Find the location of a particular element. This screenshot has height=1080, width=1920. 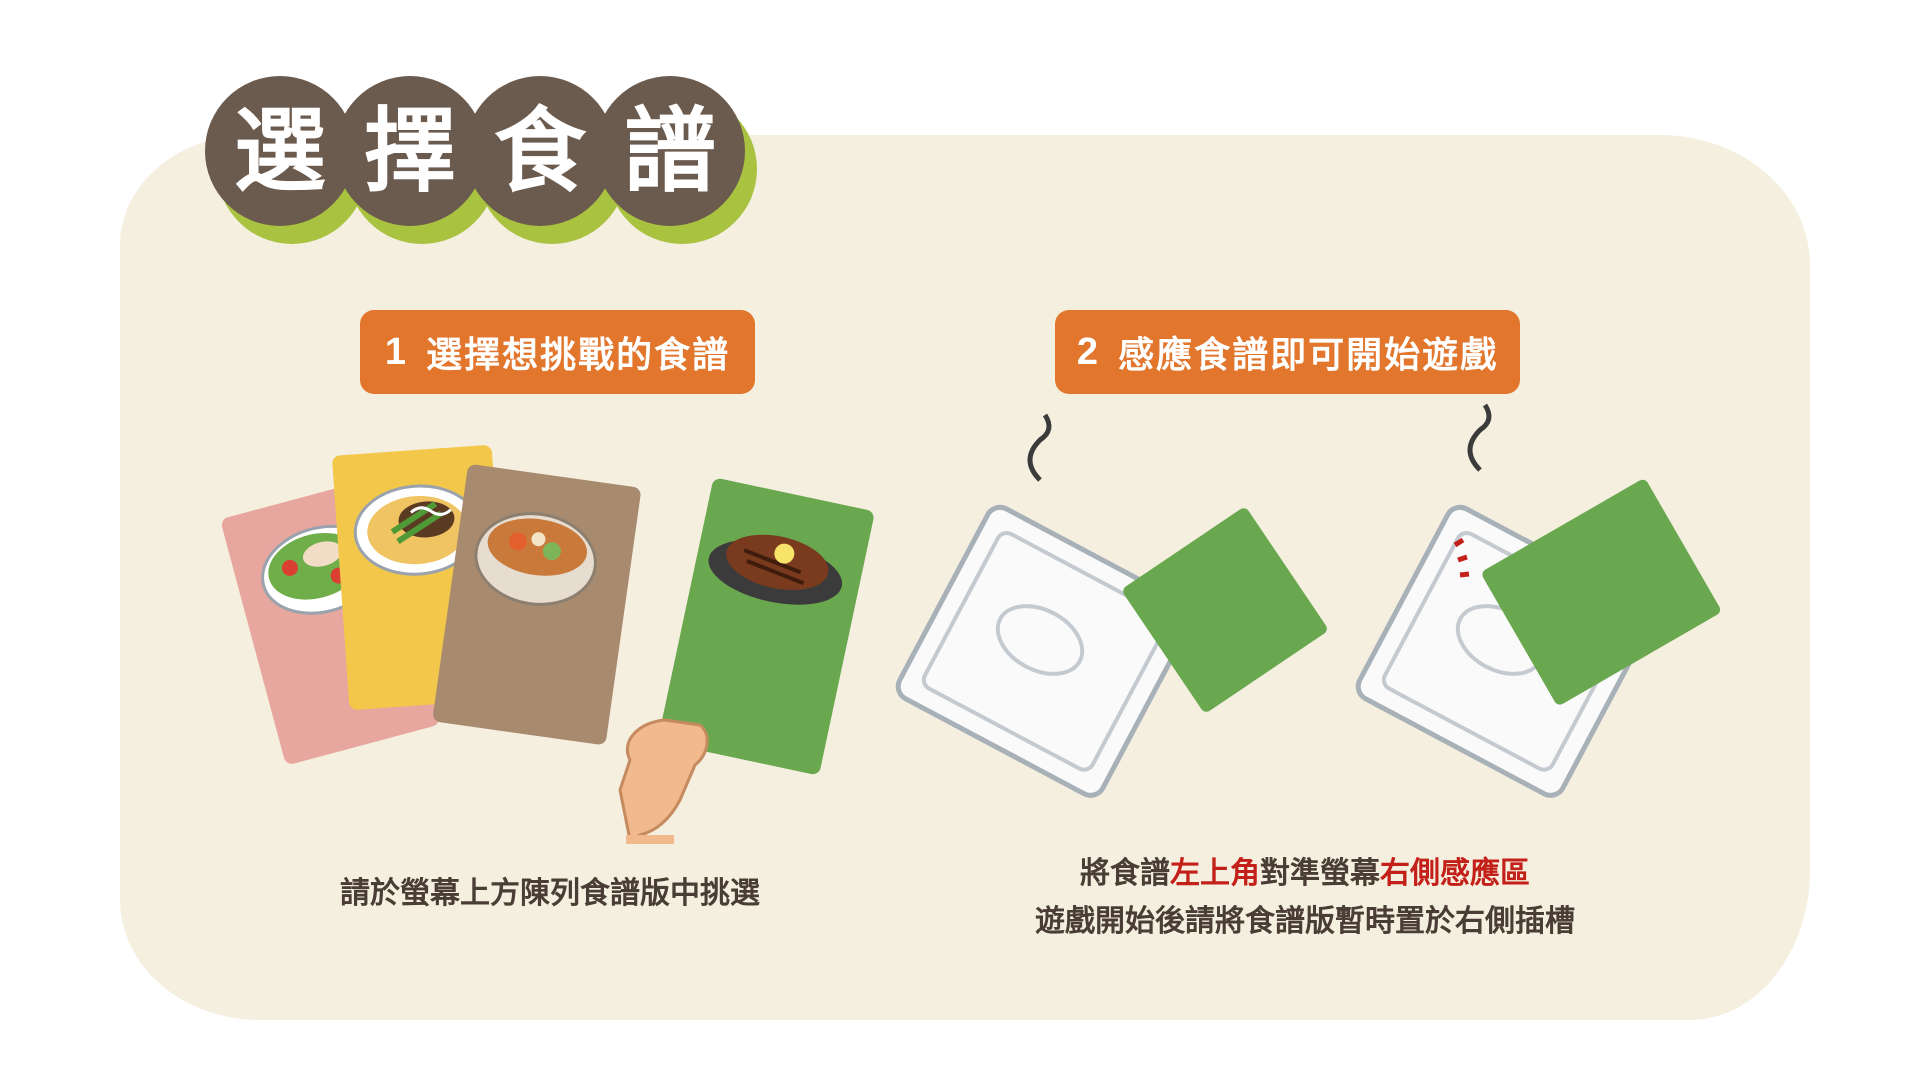

nfc-reader-icon is located at coordinates (1045, 605).